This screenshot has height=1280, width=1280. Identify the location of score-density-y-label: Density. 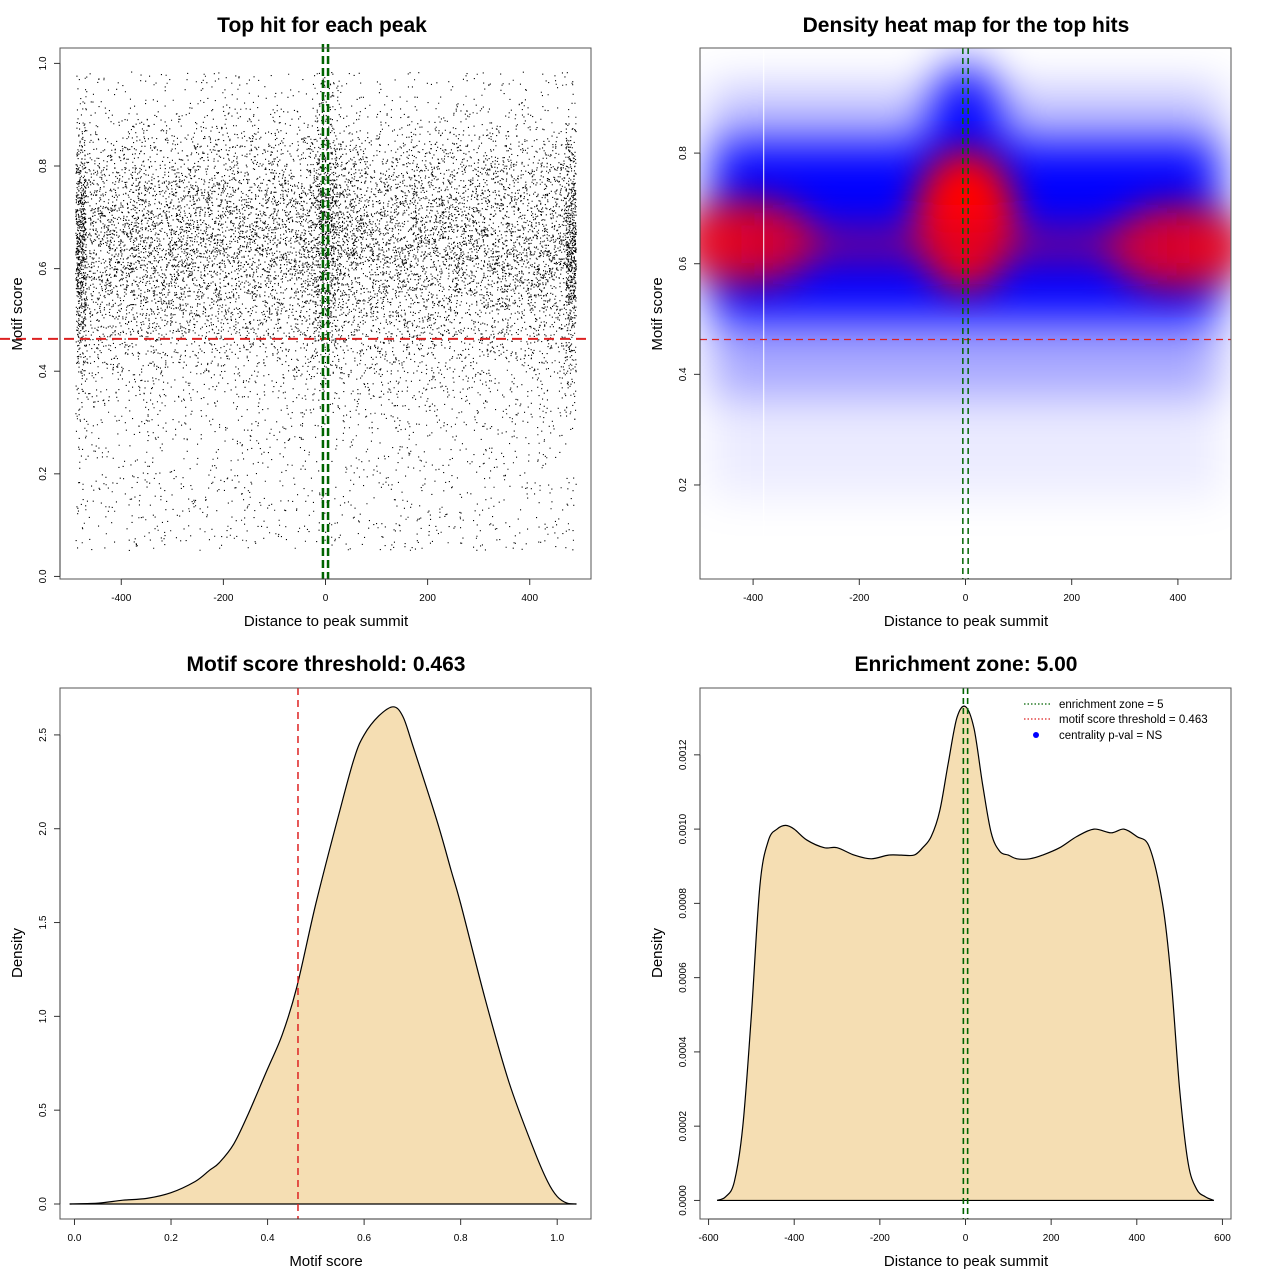
(17, 952).